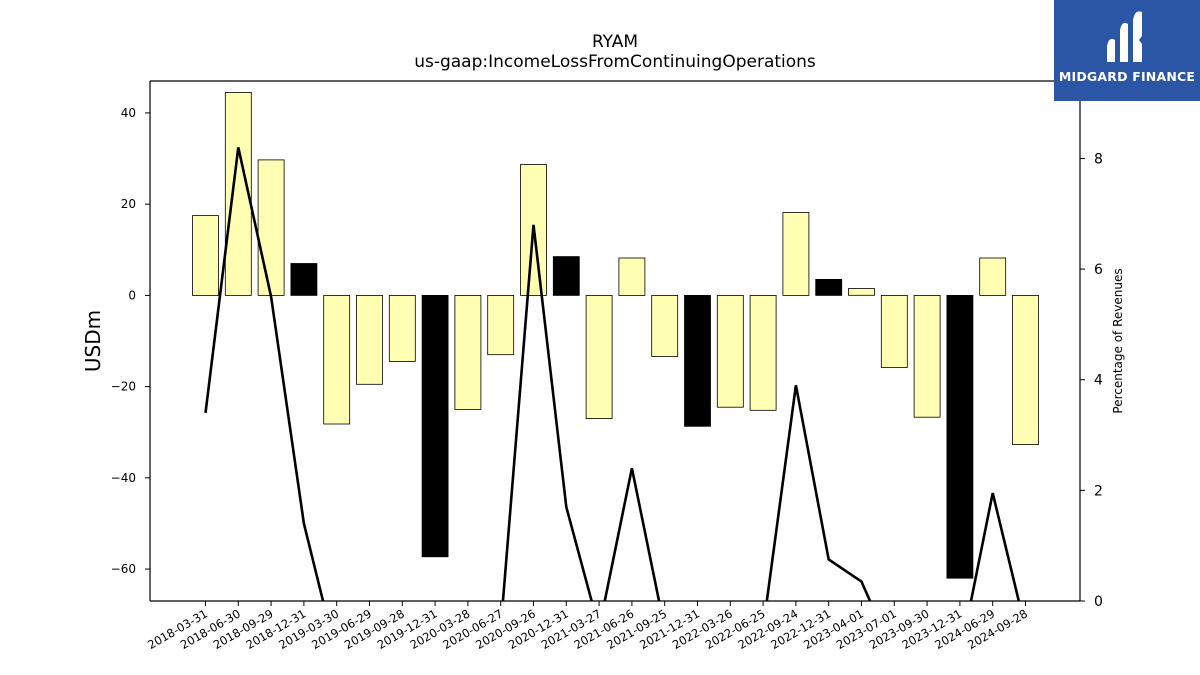  Describe the element at coordinates (1118, 340) in the screenshot. I see `y2-axis-label: Percentage of Revenues` at that location.